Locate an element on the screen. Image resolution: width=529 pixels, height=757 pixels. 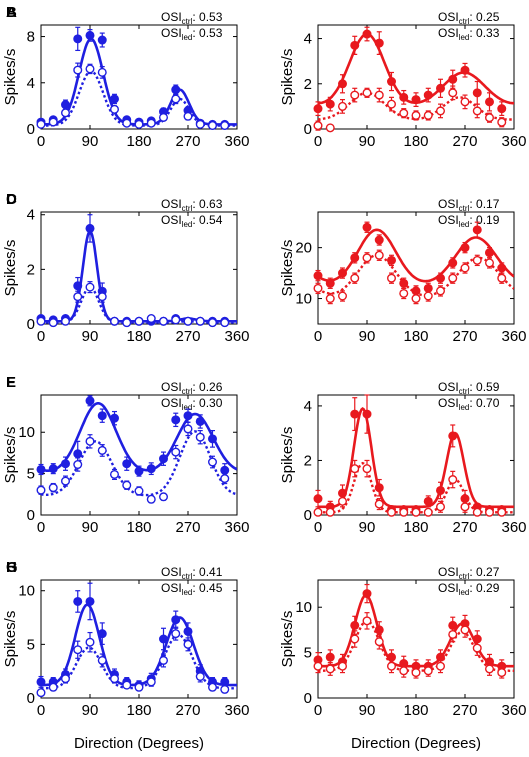
x-tick-label: 360 is located at coordinates (236, 710).